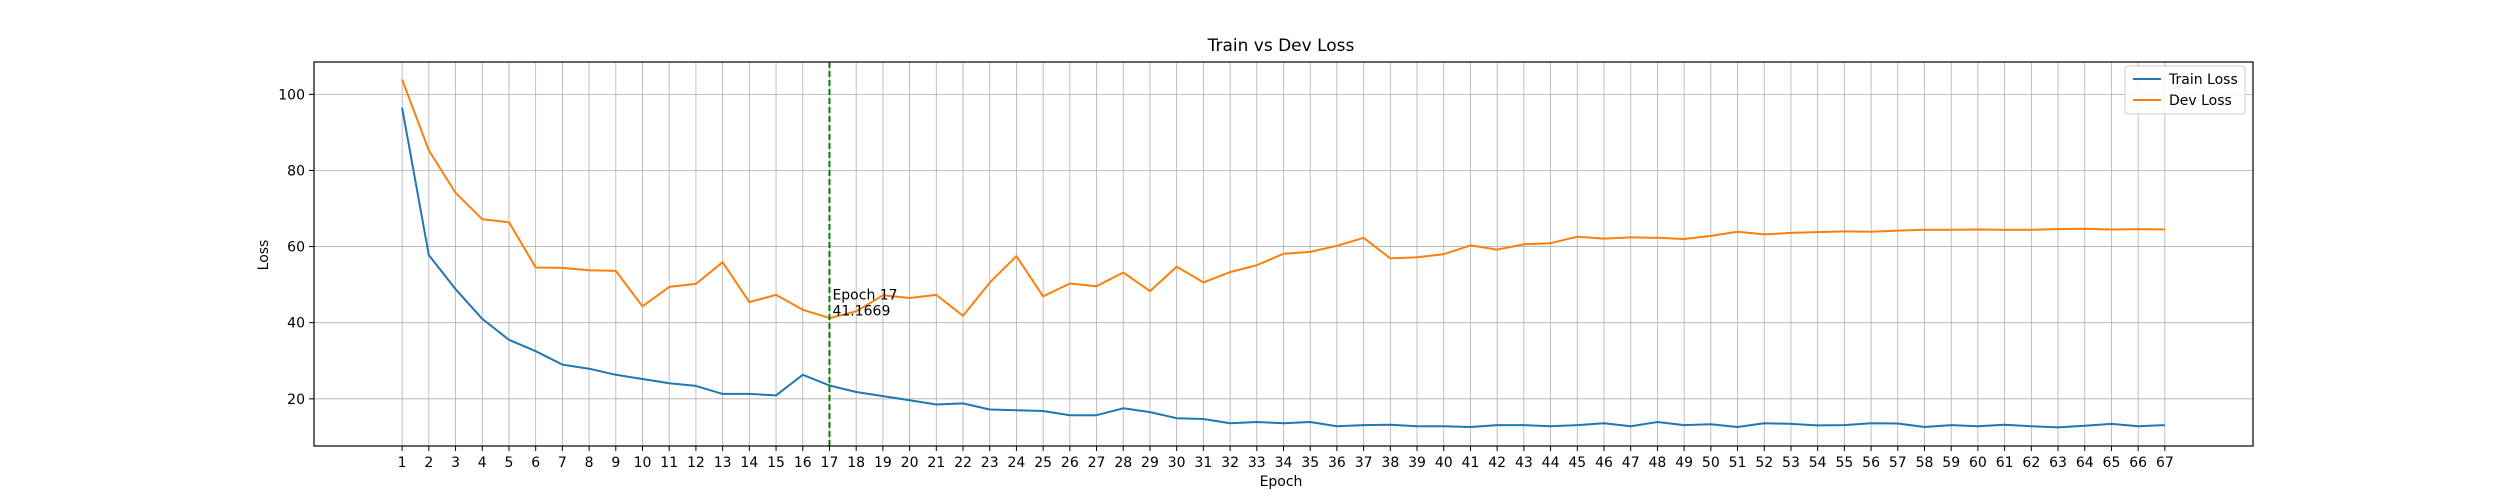 Image resolution: width=2500 pixels, height=504 pixels. I want to click on x-tick-label: 36, so click(1337, 463).